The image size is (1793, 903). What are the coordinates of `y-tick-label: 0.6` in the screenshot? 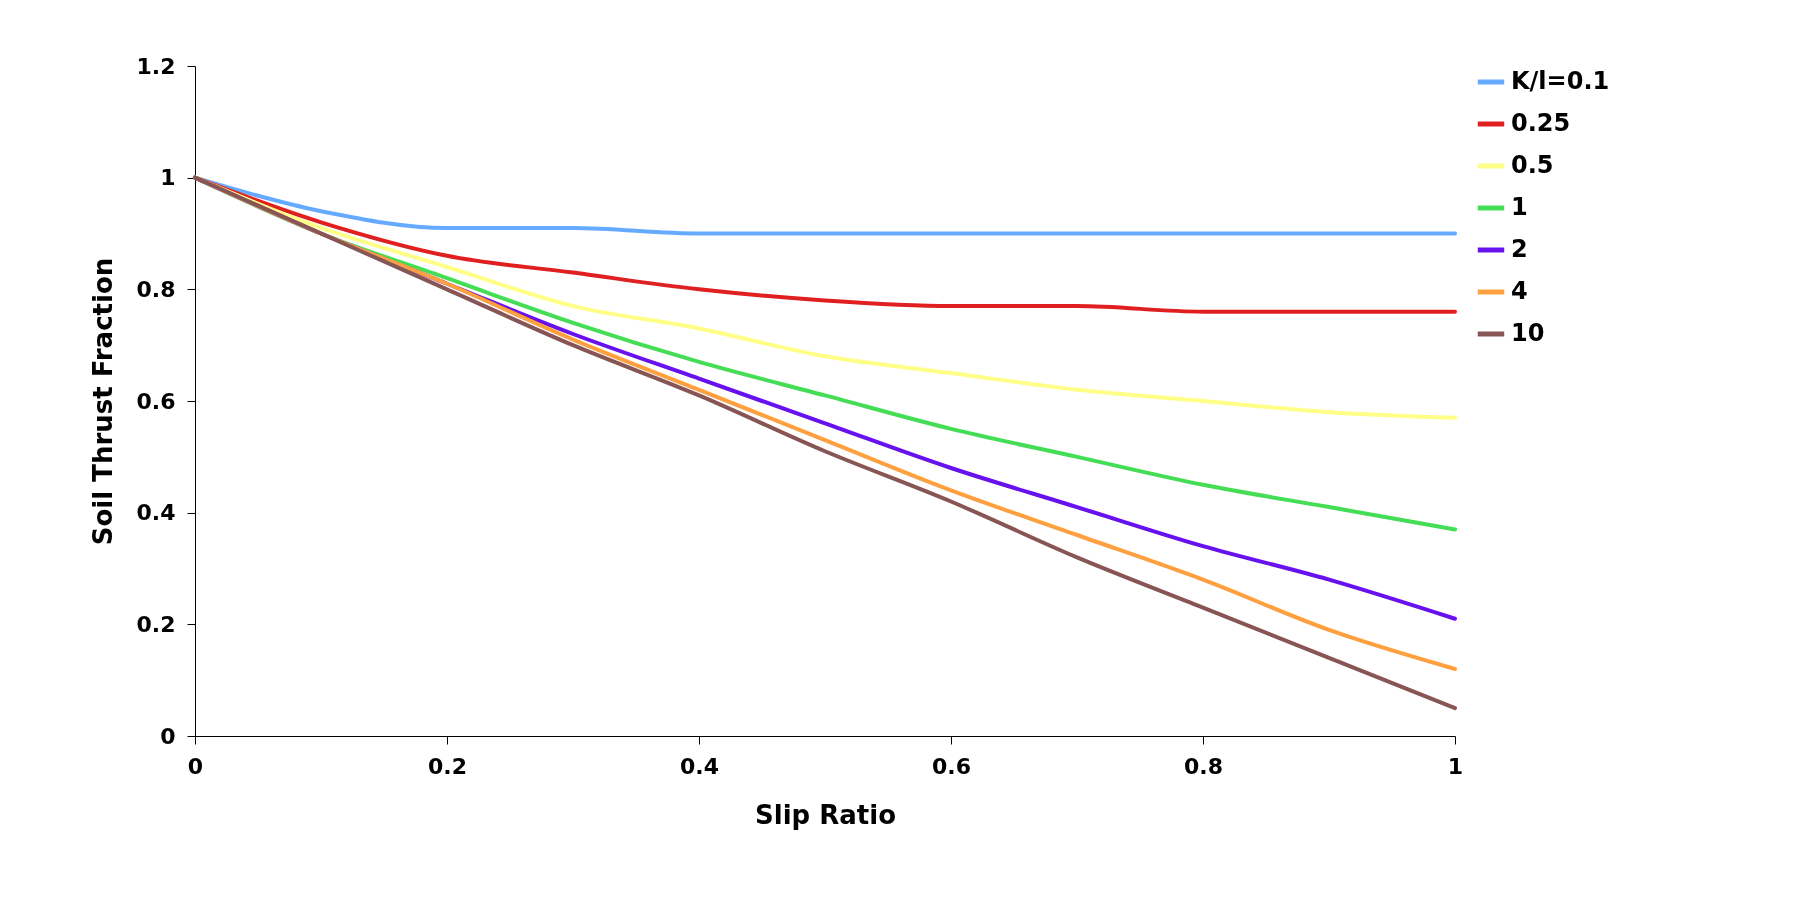 It's located at (156, 401).